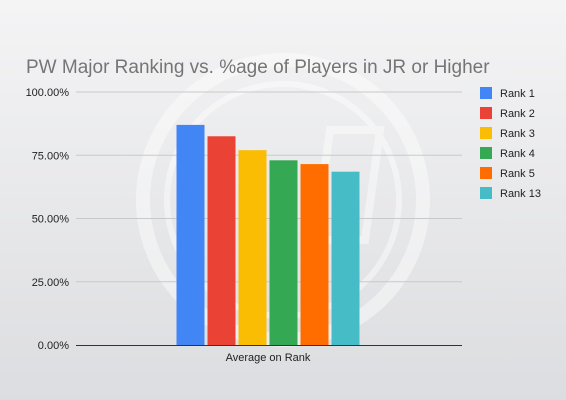 The image size is (566, 400). Describe the element at coordinates (510, 143) in the screenshot. I see `legend: Rank 1 Rank 2 Rank 3 Rank 4 Rank 5 Rank 13` at that location.